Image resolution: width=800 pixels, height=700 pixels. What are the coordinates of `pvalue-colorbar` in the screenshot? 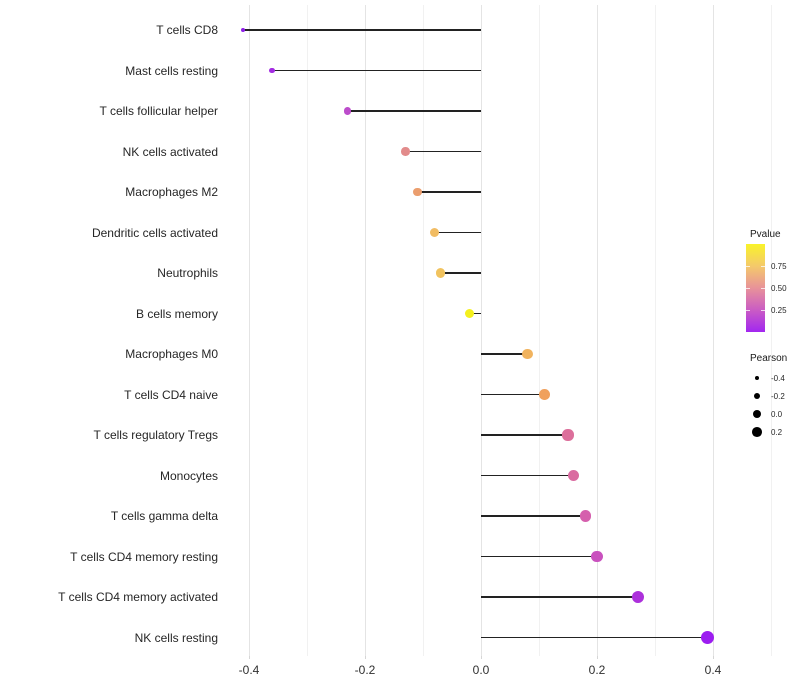 It's located at (755, 288).